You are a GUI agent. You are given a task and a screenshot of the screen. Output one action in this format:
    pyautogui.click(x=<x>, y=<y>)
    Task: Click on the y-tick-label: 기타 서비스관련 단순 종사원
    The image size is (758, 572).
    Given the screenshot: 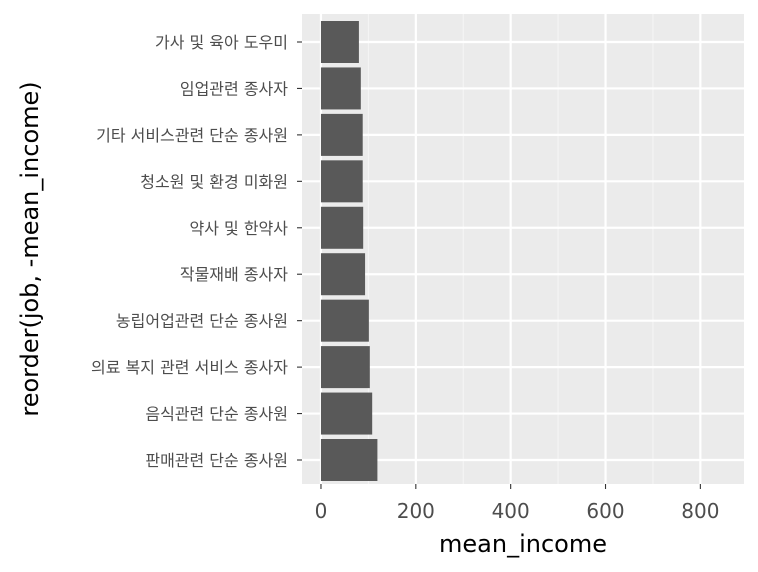 What is the action you would take?
    pyautogui.click(x=192, y=135)
    